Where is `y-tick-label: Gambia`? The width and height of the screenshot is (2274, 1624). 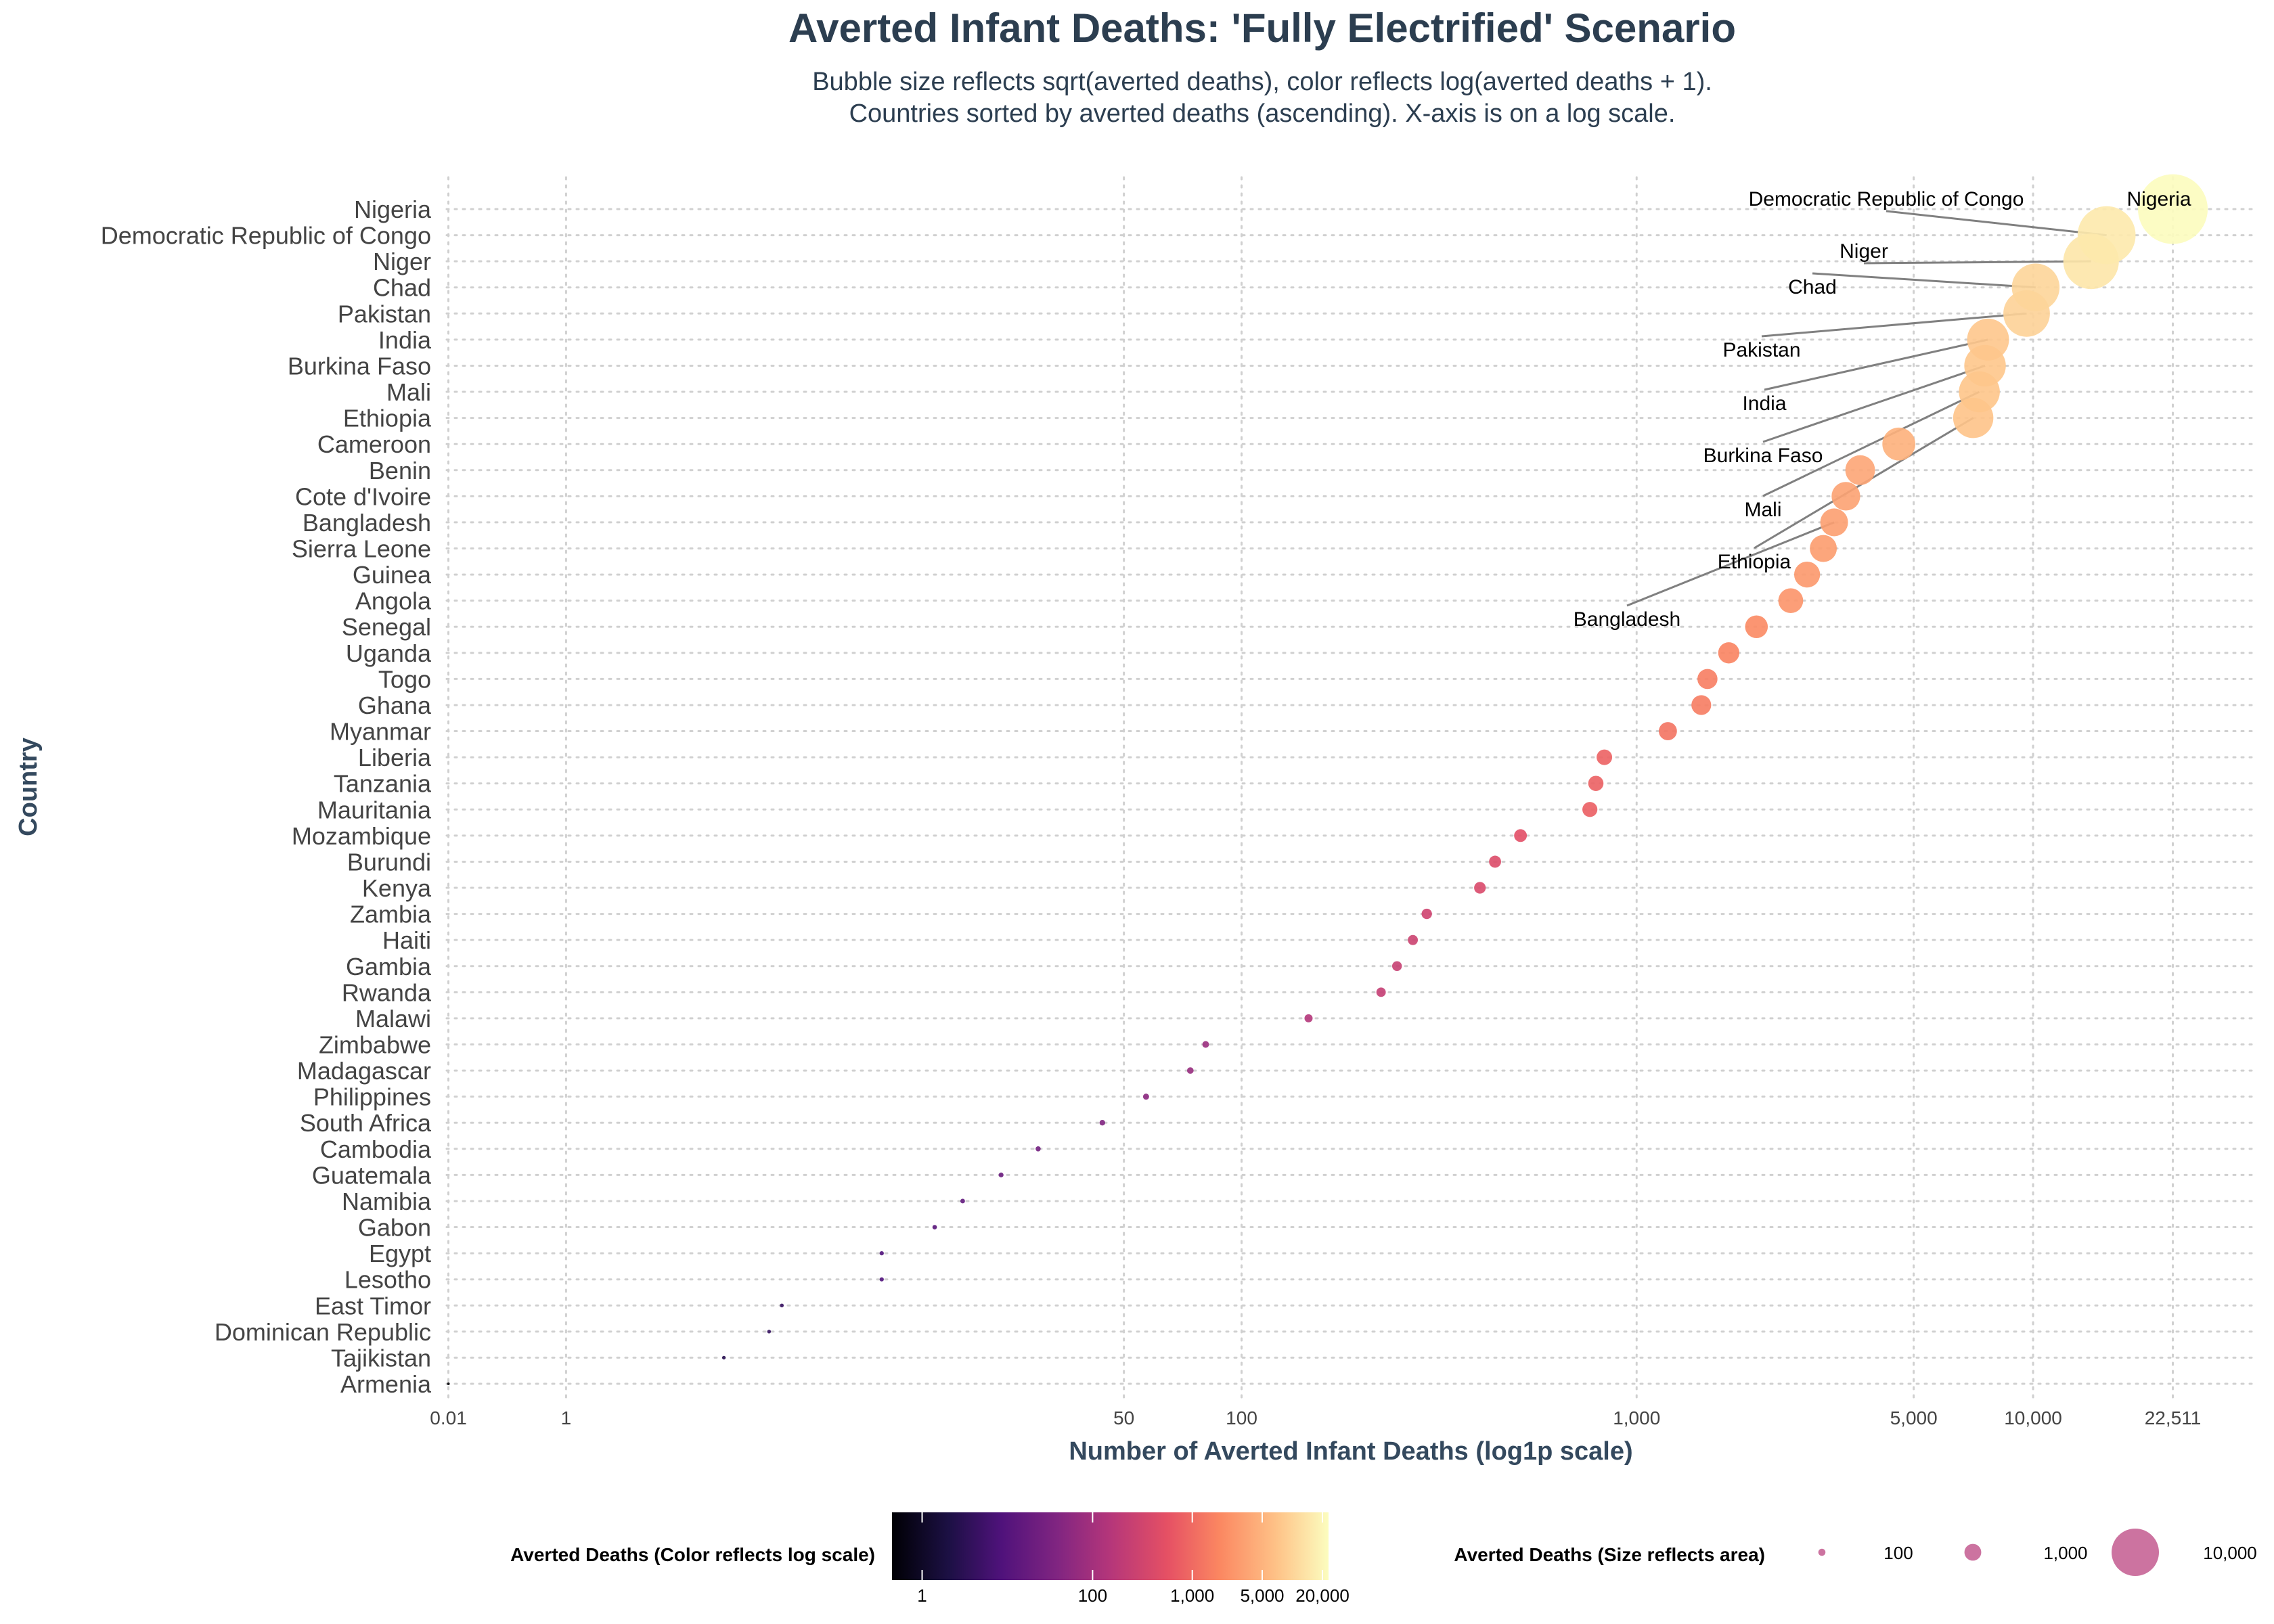 y-tick-label: Gambia is located at coordinates (389, 966).